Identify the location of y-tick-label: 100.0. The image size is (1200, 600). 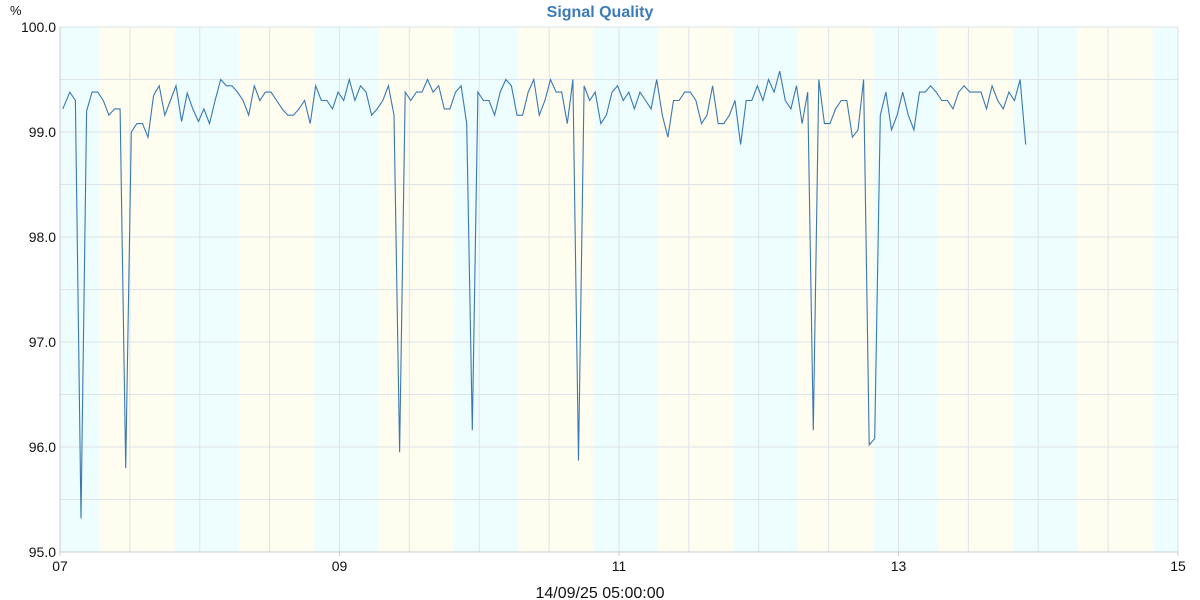
(38, 27).